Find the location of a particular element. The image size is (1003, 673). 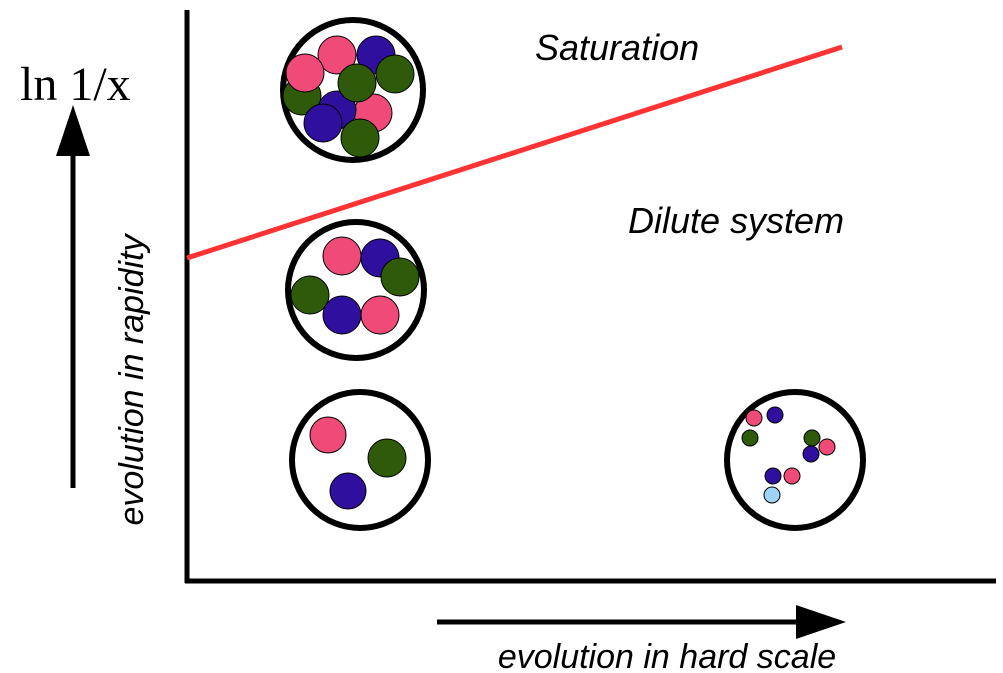

rapidity-arrow is located at coordinates (73, 296).